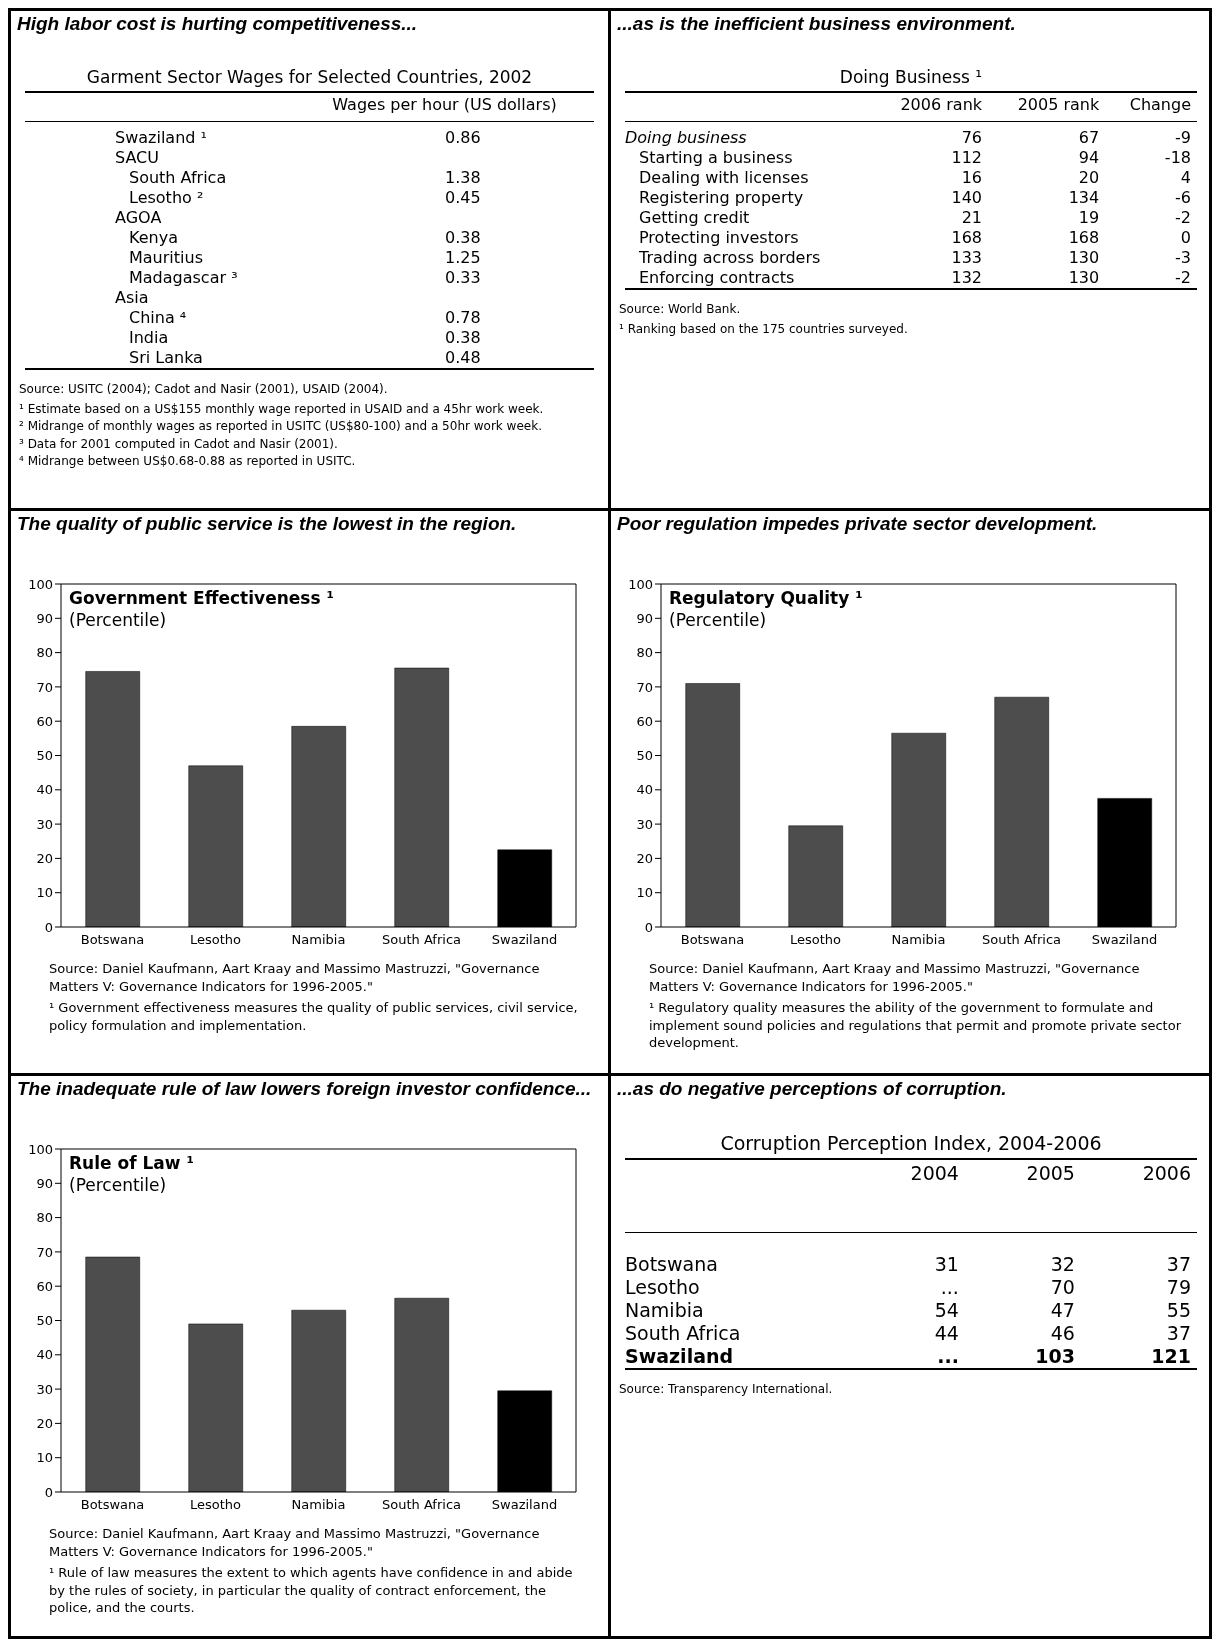 This screenshot has width=1220, height=1640. Describe the element at coordinates (1062, 1333) in the screenshot. I see `data-label: 46` at that location.